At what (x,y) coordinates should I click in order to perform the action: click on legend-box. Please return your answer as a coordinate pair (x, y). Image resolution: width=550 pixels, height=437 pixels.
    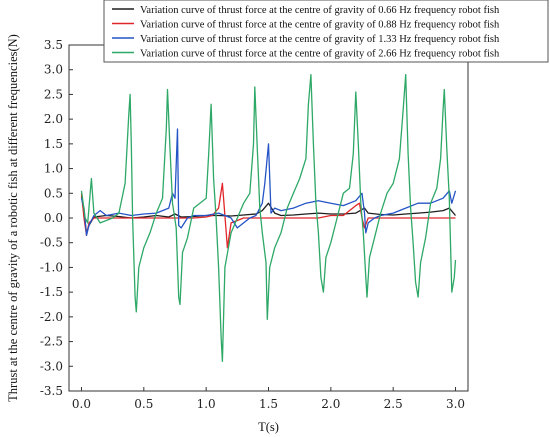
    Looking at the image, I should click on (326, 31).